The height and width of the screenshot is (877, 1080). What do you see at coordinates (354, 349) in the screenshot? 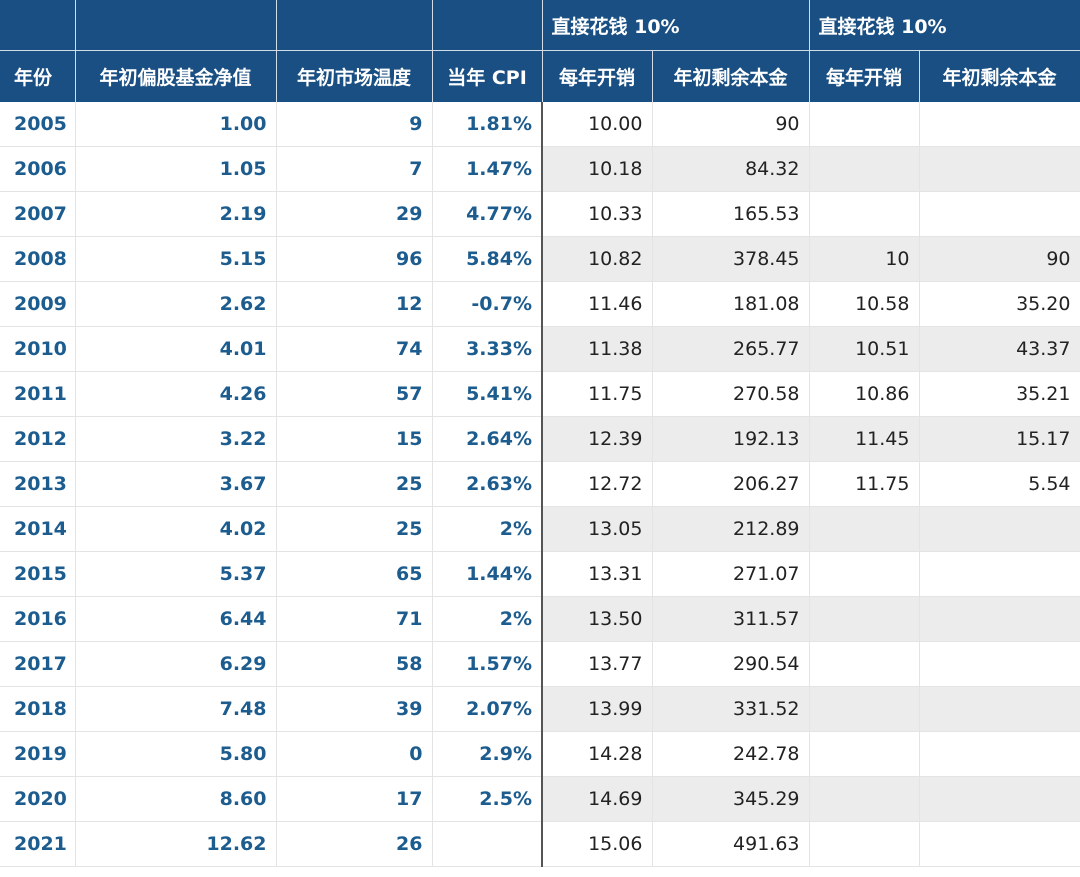
I see `cell-market-temperature: 74` at bounding box center [354, 349].